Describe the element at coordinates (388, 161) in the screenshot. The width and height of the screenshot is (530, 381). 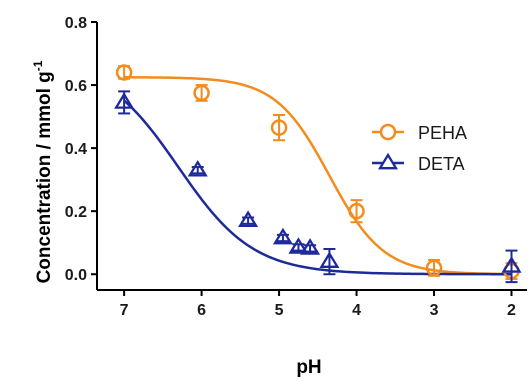
I see `legend-marker-deta` at that location.